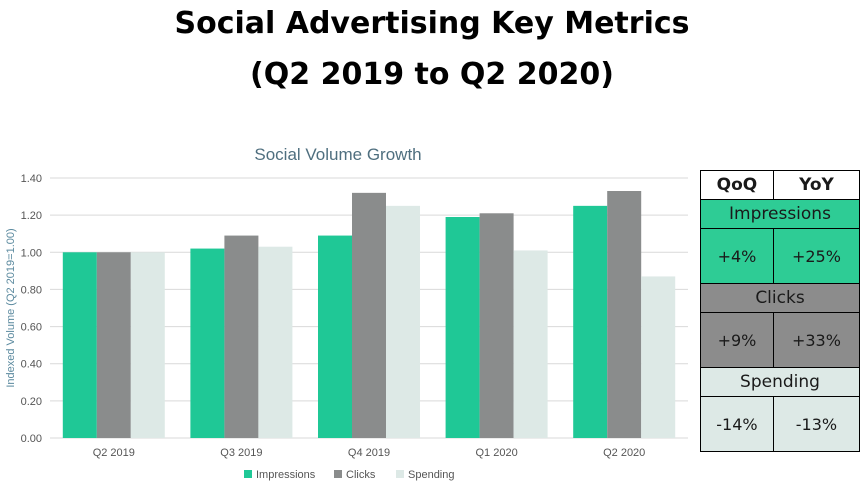 Image resolution: width=864 pixels, height=490 pixels. I want to click on table-header-row: QoQ YoY, so click(780, 185).